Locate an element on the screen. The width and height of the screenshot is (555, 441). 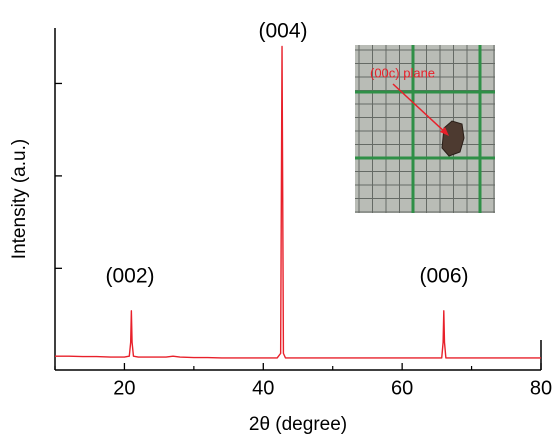
peak-annotation: (006) is located at coordinates (443, 276).